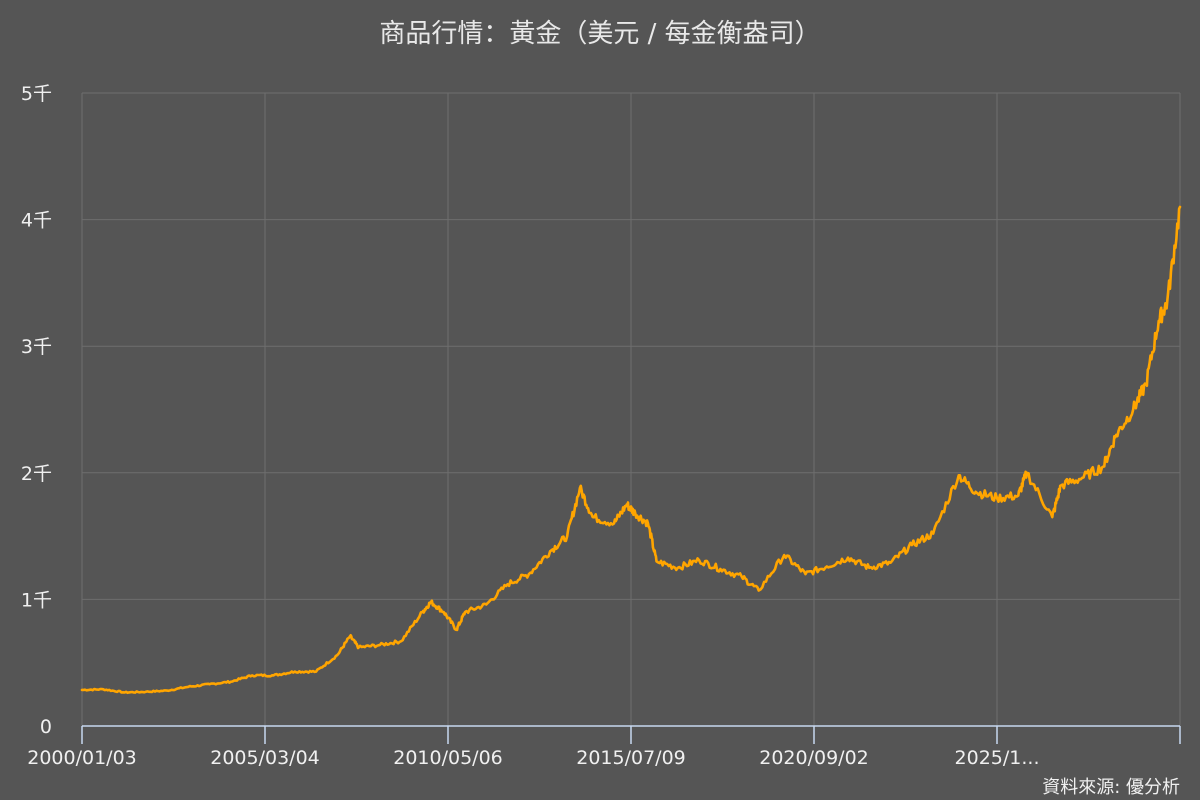  What do you see at coordinates (1111, 787) in the screenshot?
I see `source-note: 資料來源: 優分析` at bounding box center [1111, 787].